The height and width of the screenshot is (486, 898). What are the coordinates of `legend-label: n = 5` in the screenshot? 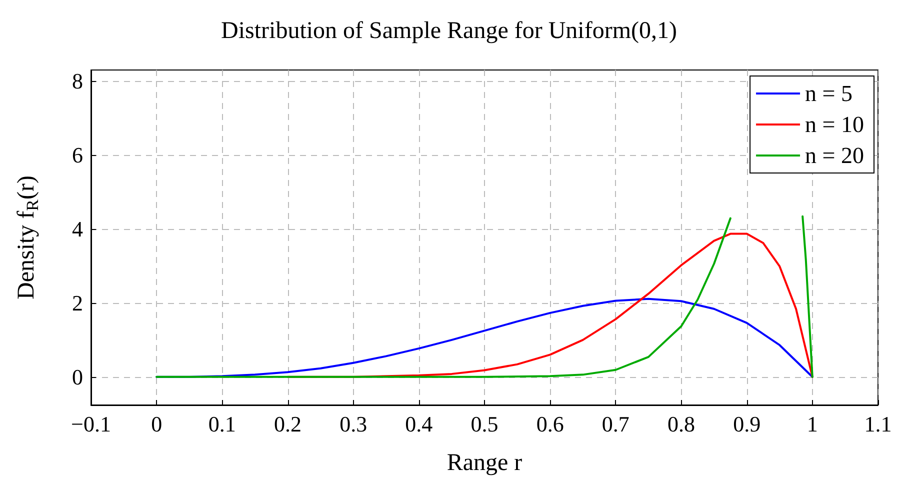 It's located at (829, 93).